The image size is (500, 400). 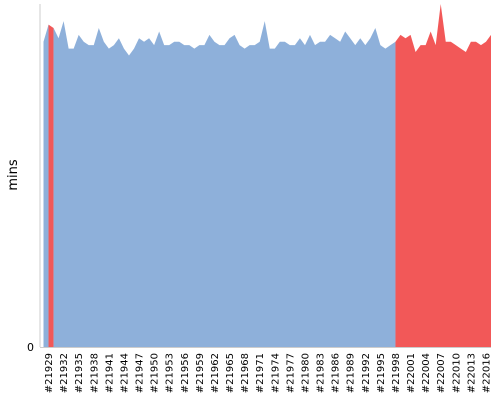 I want to click on x-tick-label: #21956, so click(x=185, y=373).